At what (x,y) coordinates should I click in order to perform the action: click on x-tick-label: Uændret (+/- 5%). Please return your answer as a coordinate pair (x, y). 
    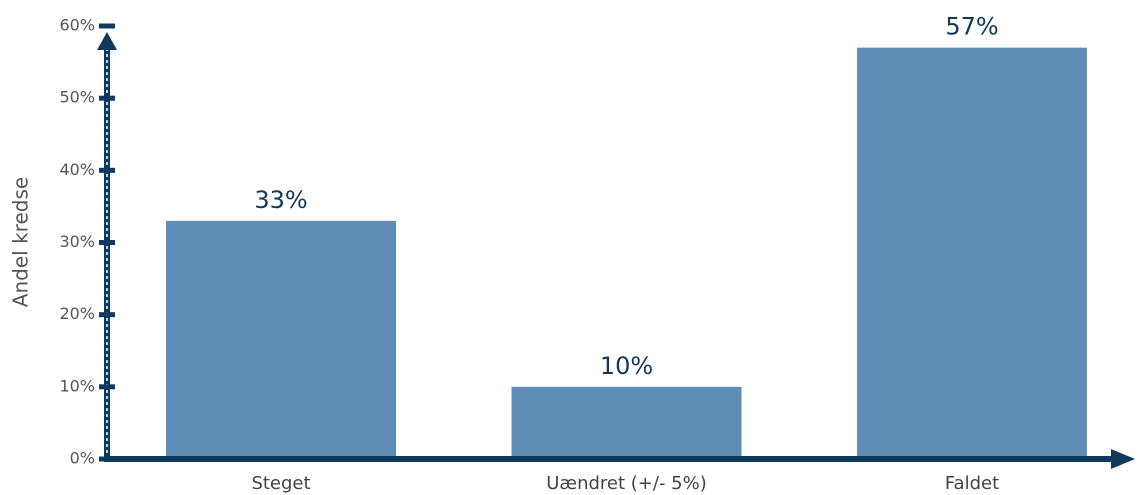
    Looking at the image, I should click on (626, 483).